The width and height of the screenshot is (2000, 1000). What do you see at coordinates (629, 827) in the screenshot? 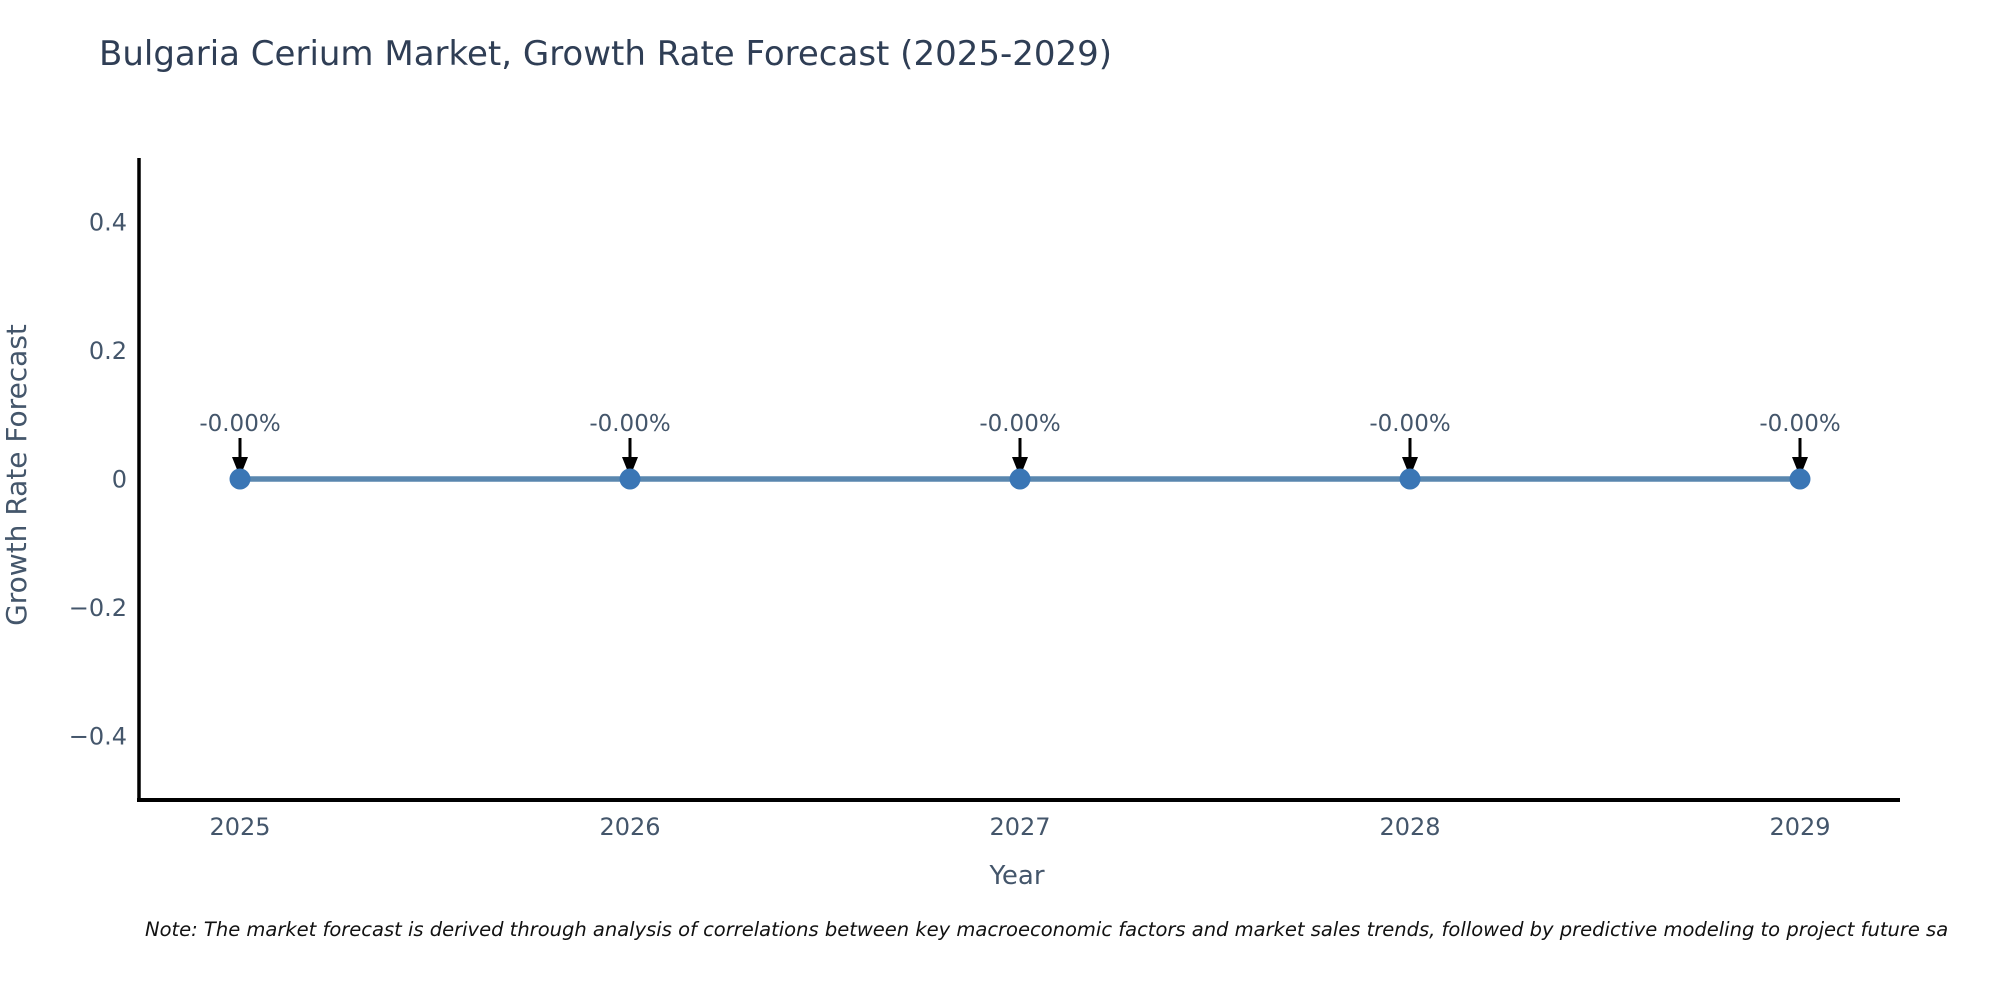
I see `x-tick-label: 2026` at bounding box center [629, 827].